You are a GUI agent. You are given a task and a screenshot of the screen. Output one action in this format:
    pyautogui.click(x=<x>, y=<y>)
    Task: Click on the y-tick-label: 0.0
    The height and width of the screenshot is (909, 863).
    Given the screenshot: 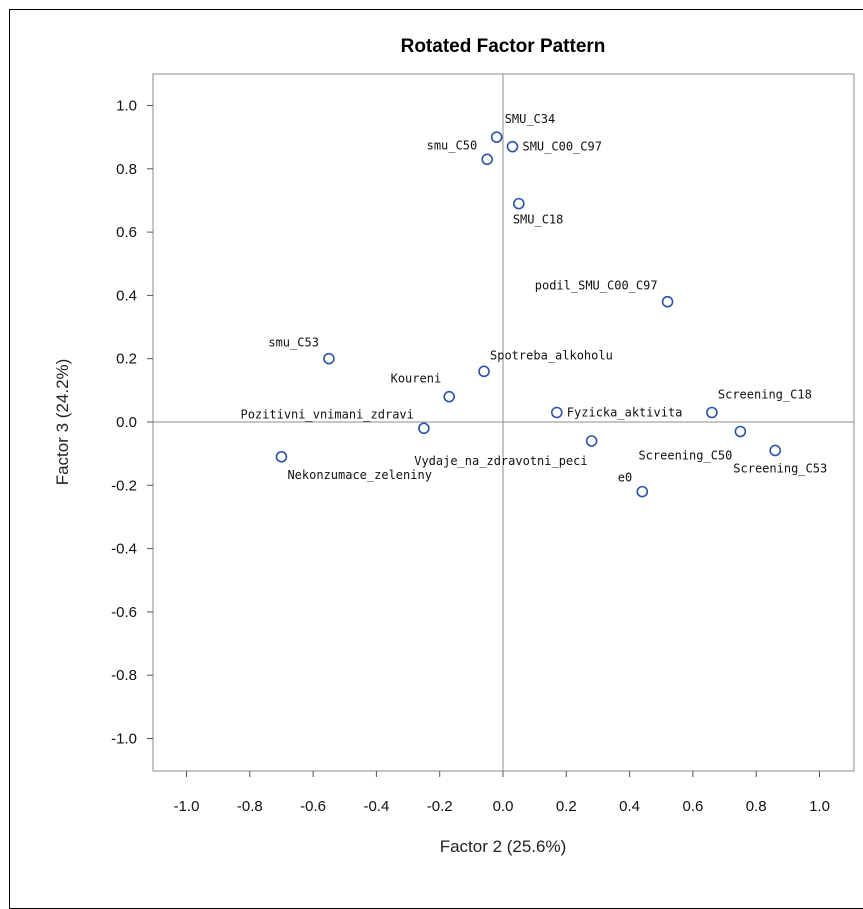 What is the action you would take?
    pyautogui.click(x=126, y=422)
    